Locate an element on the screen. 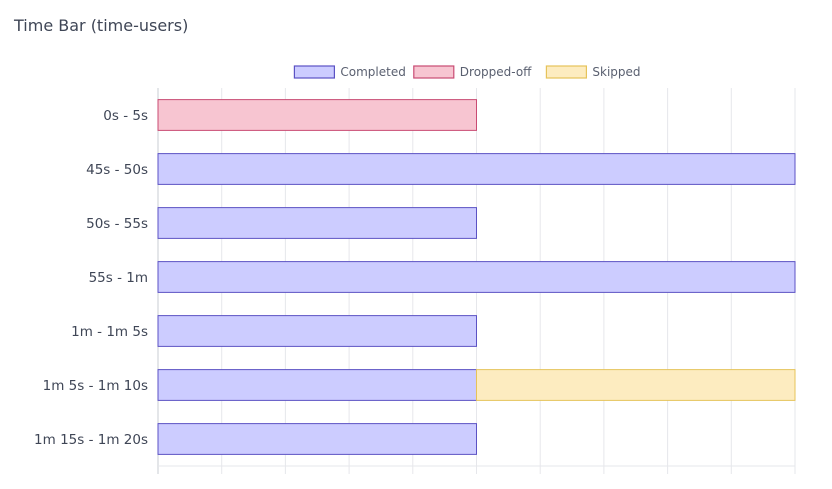 Image resolution: width=832 pixels, height=489 pixels. bar-skipped is located at coordinates (636, 385).